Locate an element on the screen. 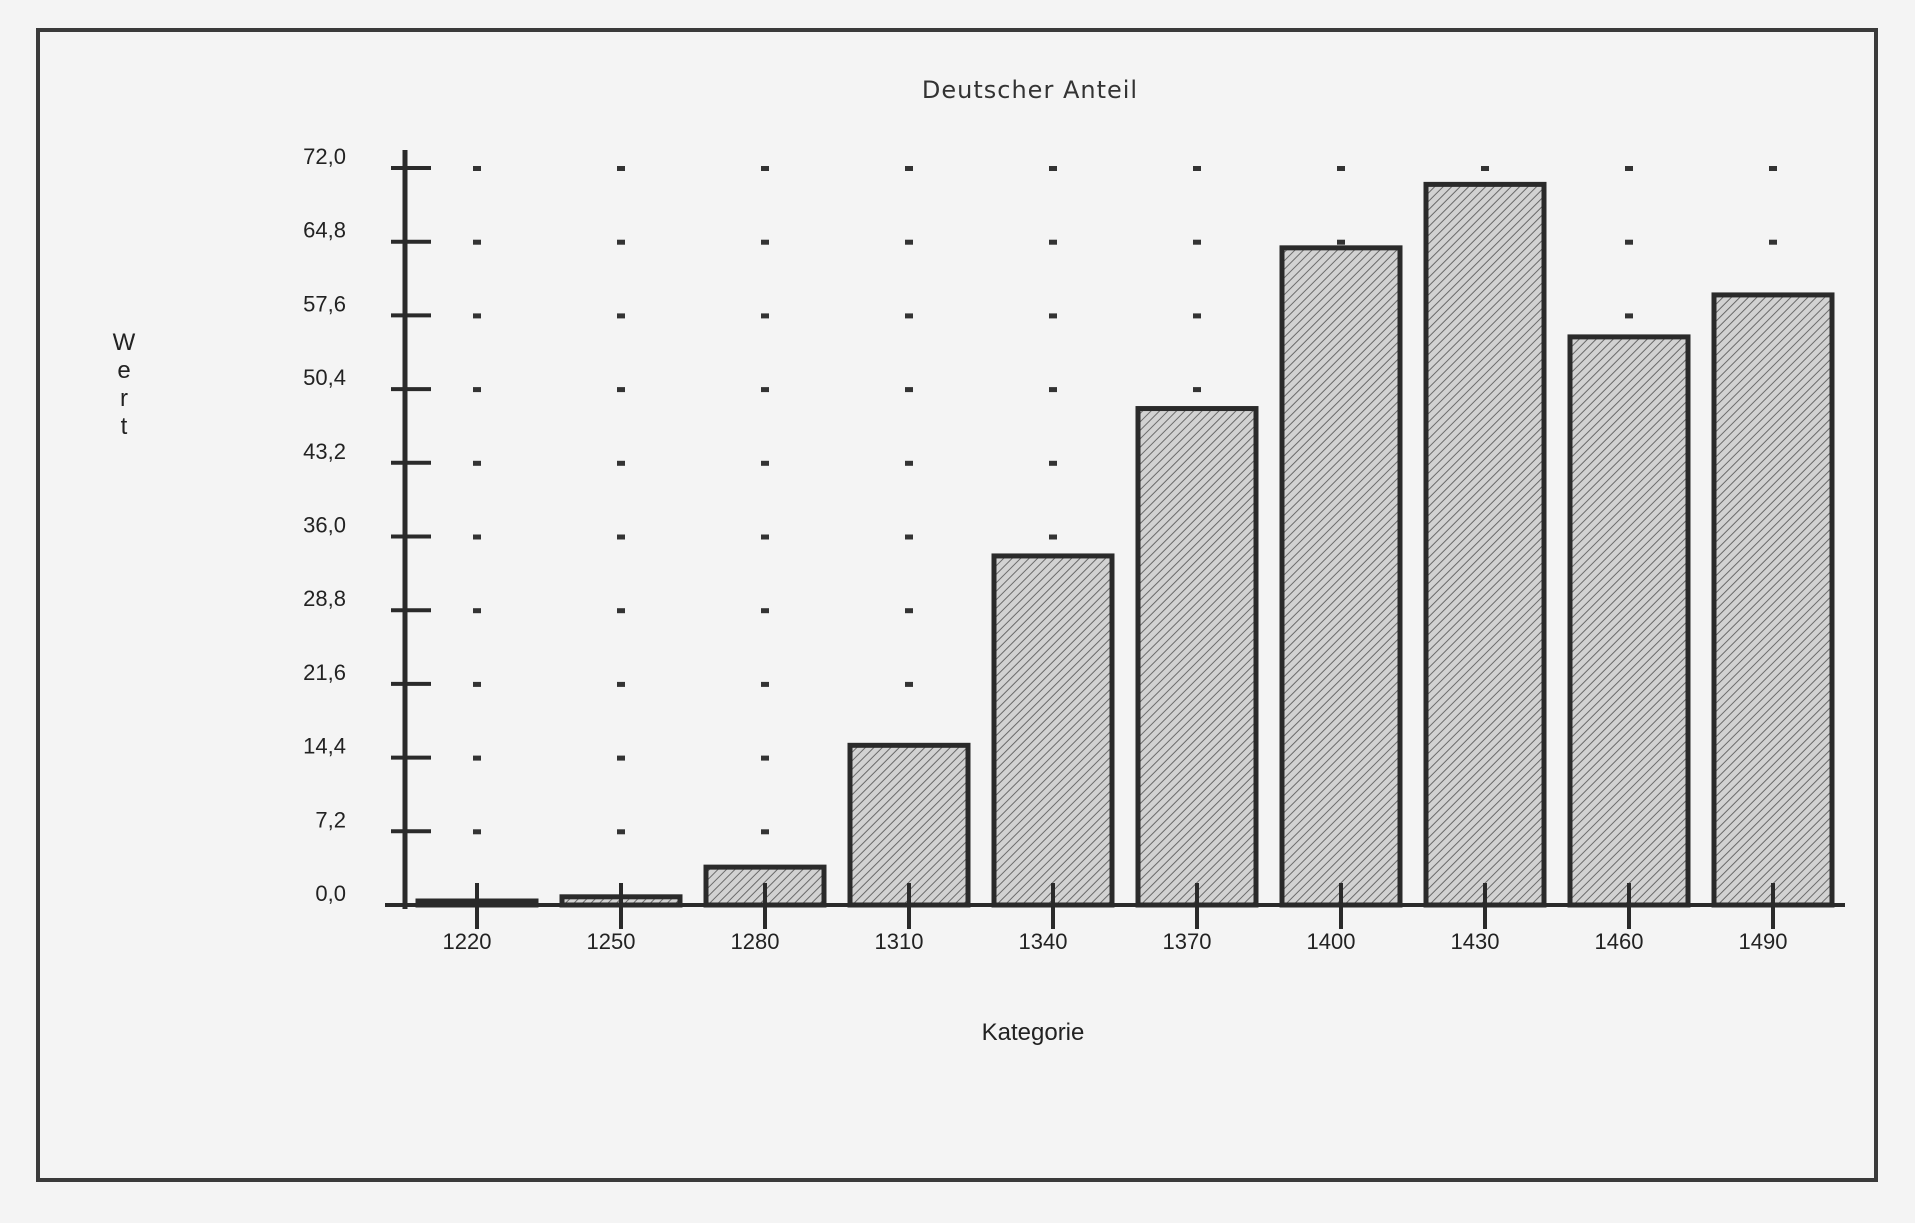 The image size is (1915, 1223). x-tick-label: 1280 is located at coordinates (755, 941).